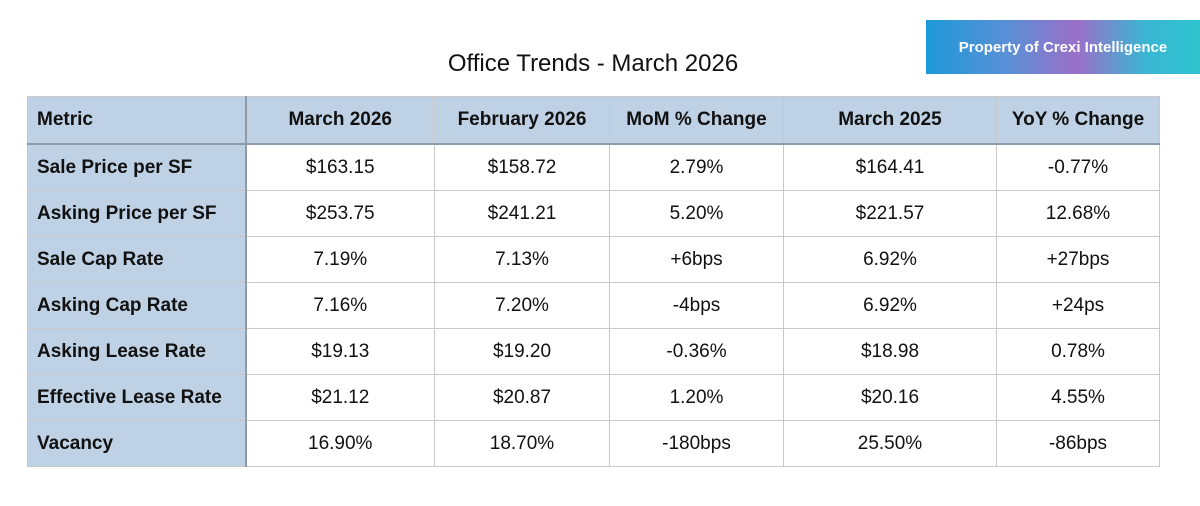 The image size is (1200, 506). What do you see at coordinates (1078, 213) in the screenshot?
I see `value-cell: 12.68%` at bounding box center [1078, 213].